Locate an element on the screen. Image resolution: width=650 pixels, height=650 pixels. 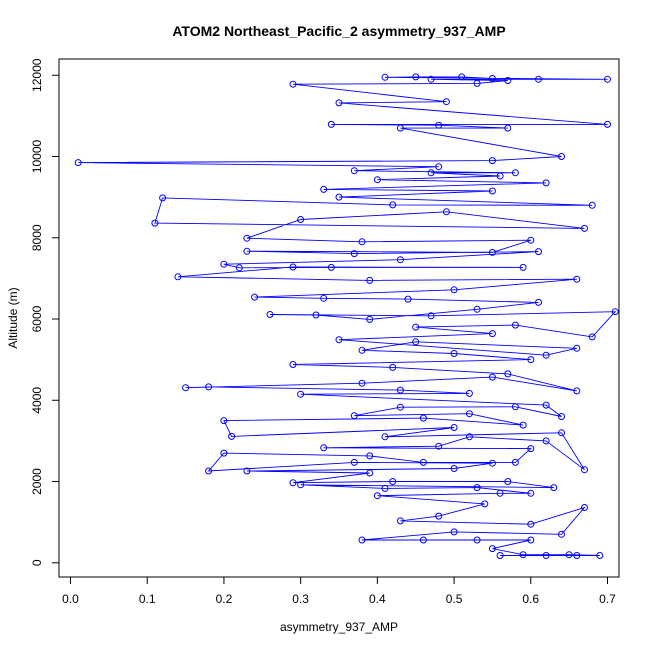
x-tick-label: 0.3 is located at coordinates (300, 599).